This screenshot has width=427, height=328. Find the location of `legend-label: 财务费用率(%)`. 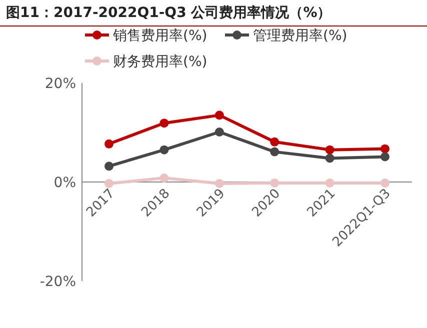

legend-label: 财务费用率(%) is located at coordinates (160, 62).